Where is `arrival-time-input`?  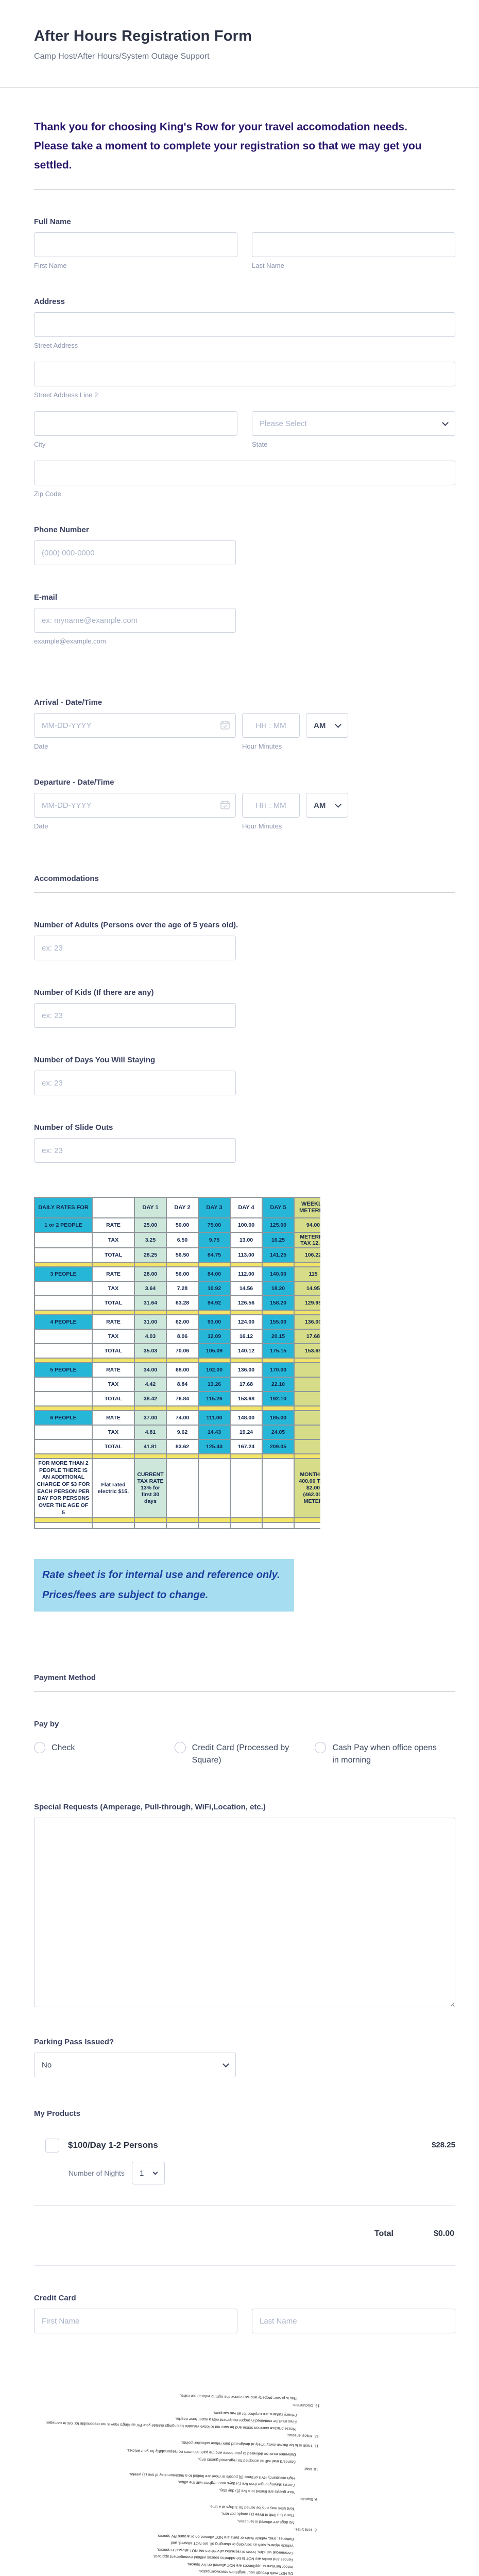 arrival-time-input is located at coordinates (271, 725).